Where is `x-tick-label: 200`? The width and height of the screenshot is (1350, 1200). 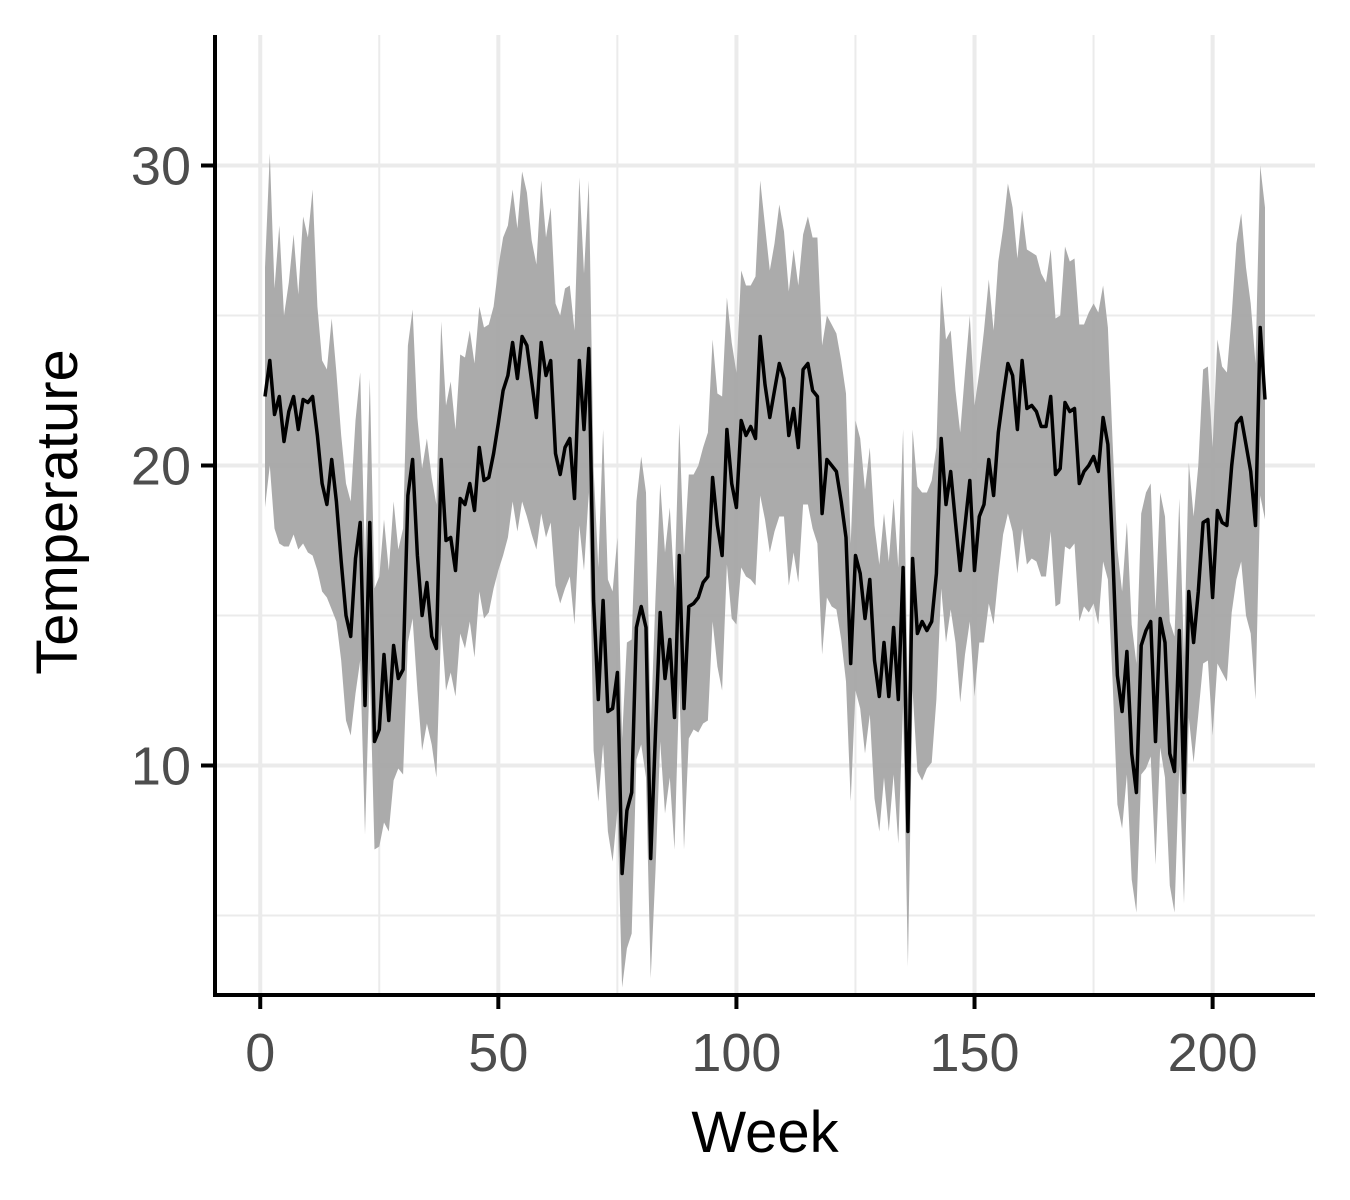
x-tick-label: 200 is located at coordinates (1213, 1053).